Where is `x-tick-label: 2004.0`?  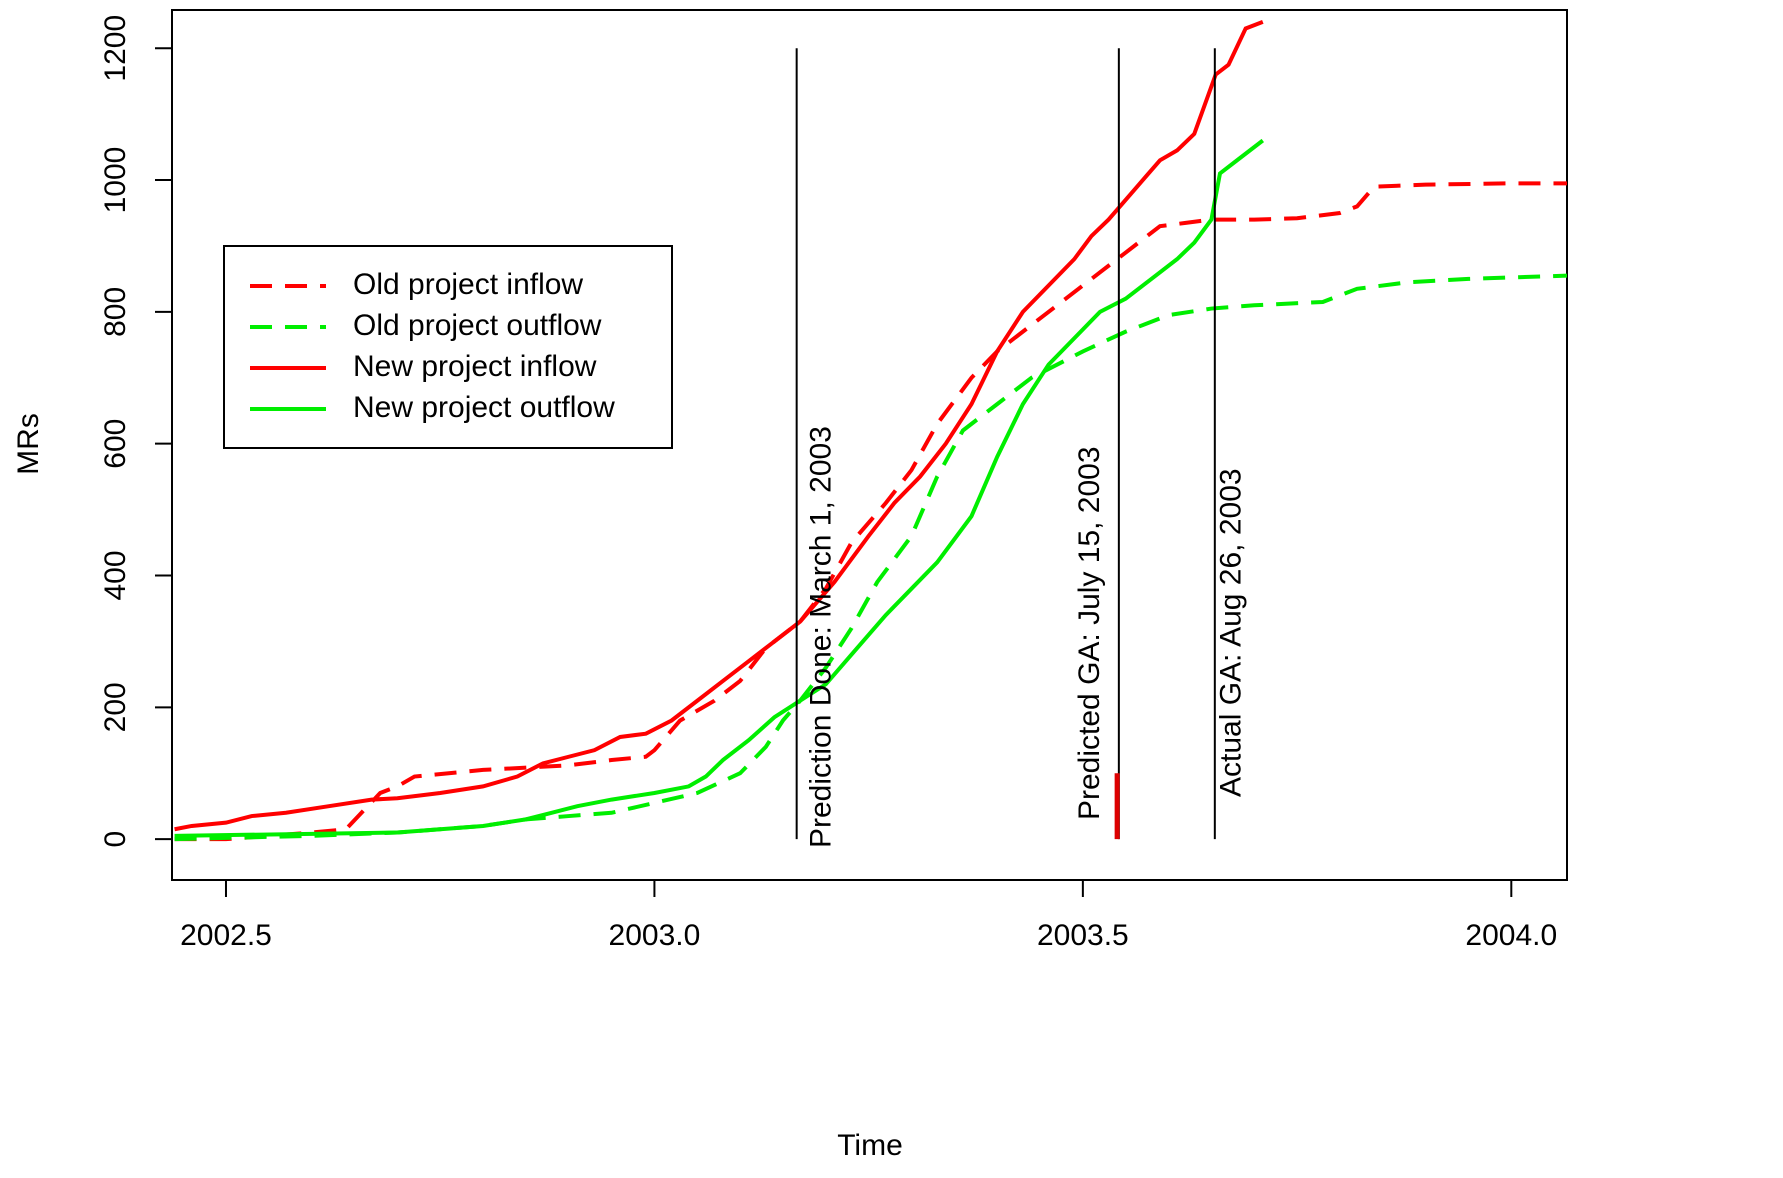 x-tick-label: 2004.0 is located at coordinates (1511, 935).